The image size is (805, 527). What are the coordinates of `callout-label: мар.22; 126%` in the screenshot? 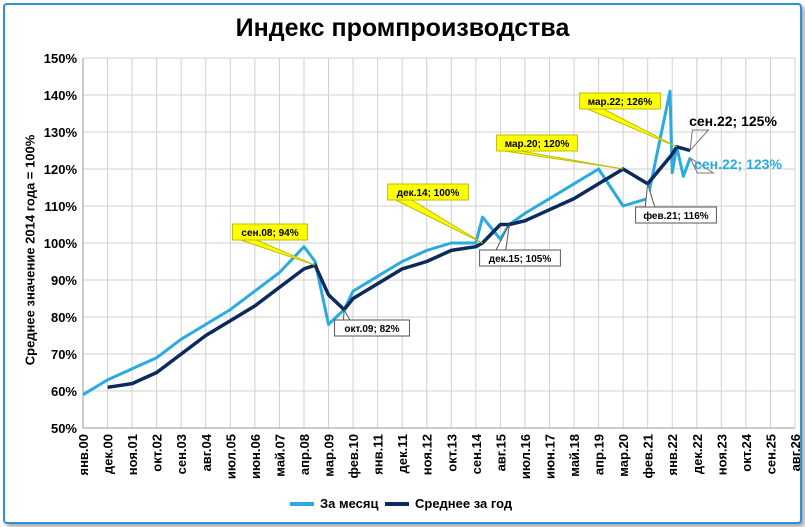 It's located at (620, 102).